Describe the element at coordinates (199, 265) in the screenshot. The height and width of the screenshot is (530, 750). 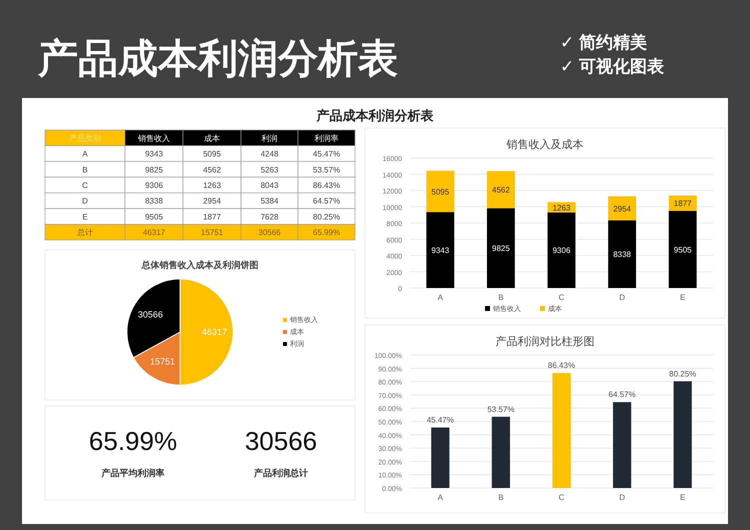
I see `chart-title: 总体销售收入成本及利润饼图` at that location.